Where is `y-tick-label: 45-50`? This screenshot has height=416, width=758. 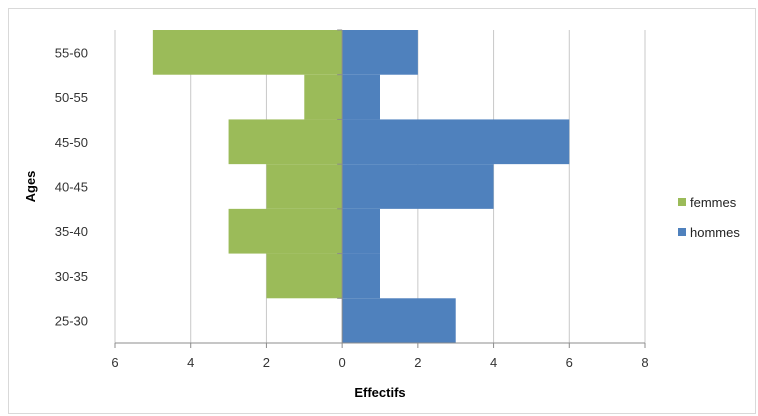 y-tick-label: 45-50 is located at coordinates (71, 142).